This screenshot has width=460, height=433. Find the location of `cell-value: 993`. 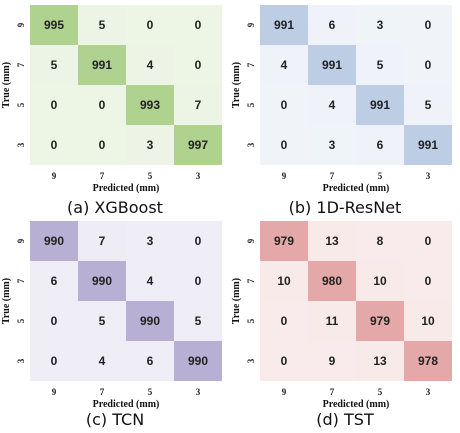

cell-value: 993 is located at coordinates (150, 105).